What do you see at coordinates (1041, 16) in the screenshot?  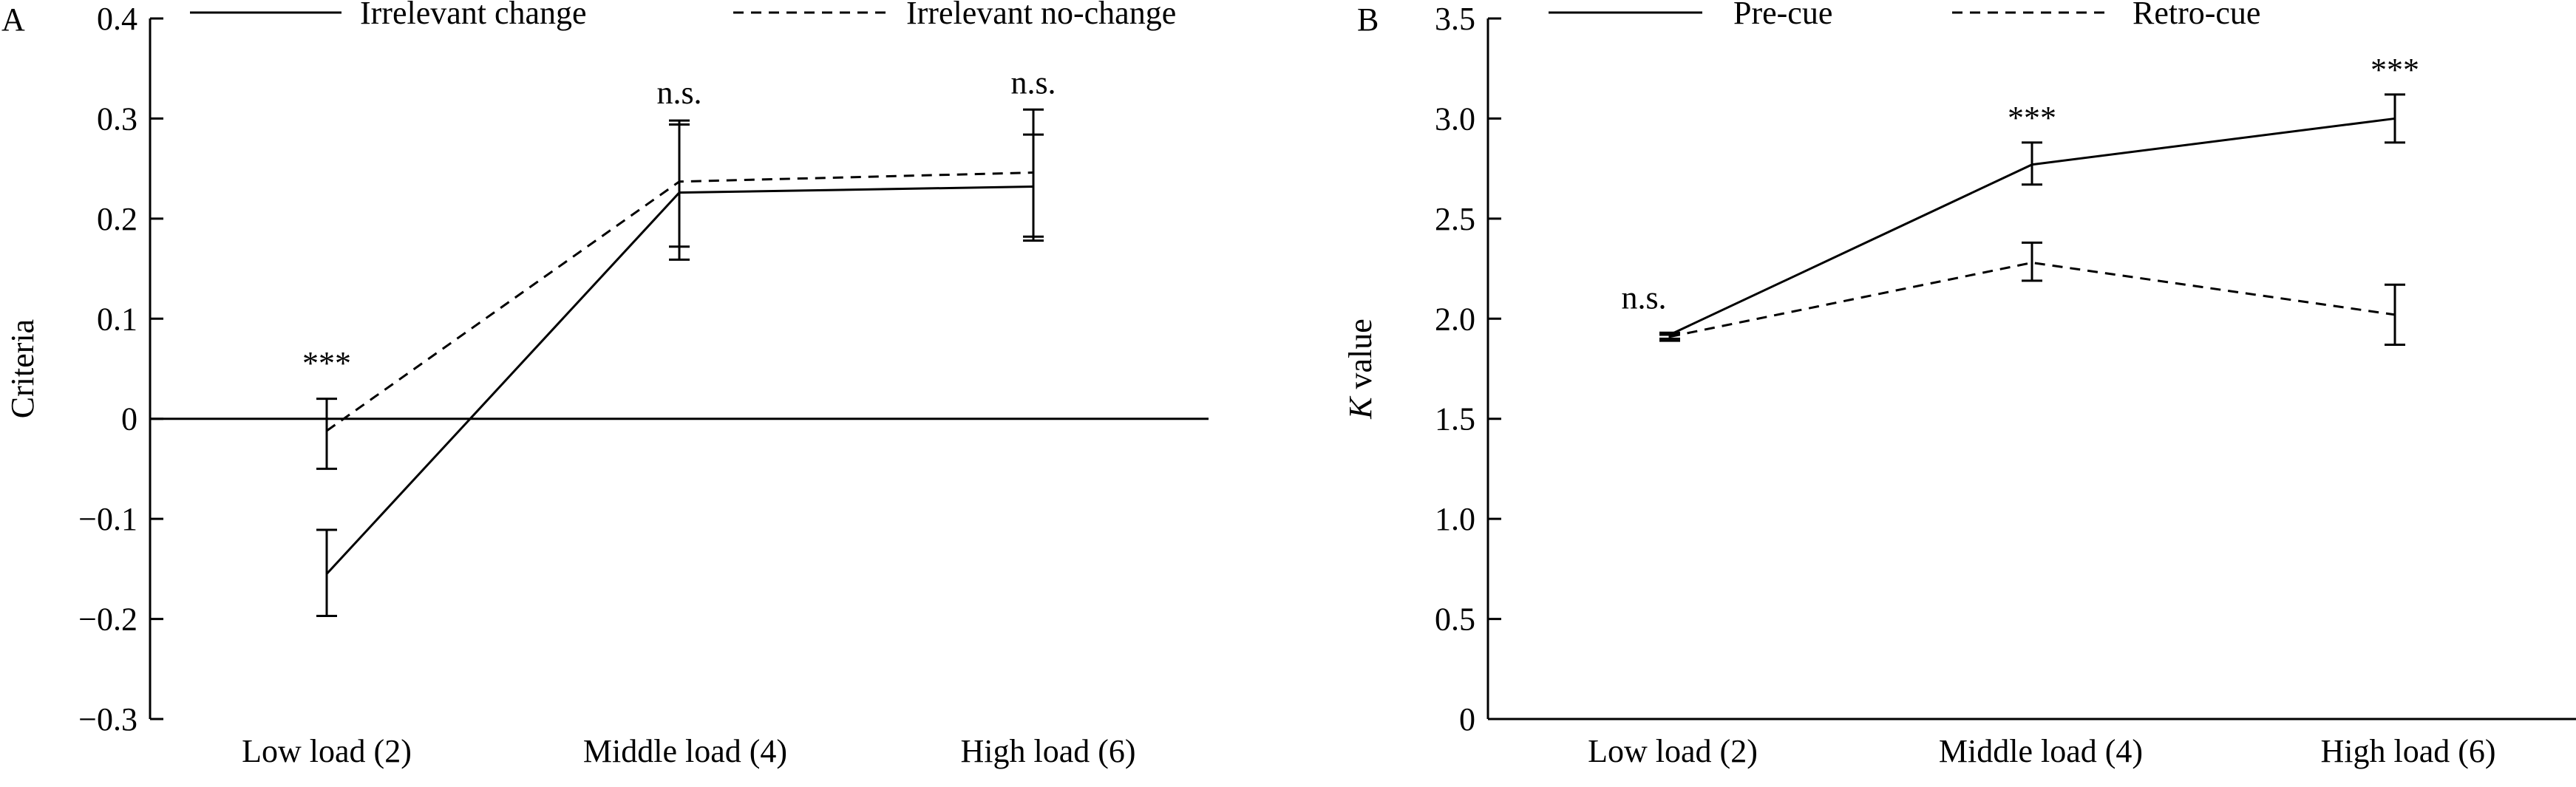 I see `legend-label: Irrelevant no-change` at bounding box center [1041, 16].